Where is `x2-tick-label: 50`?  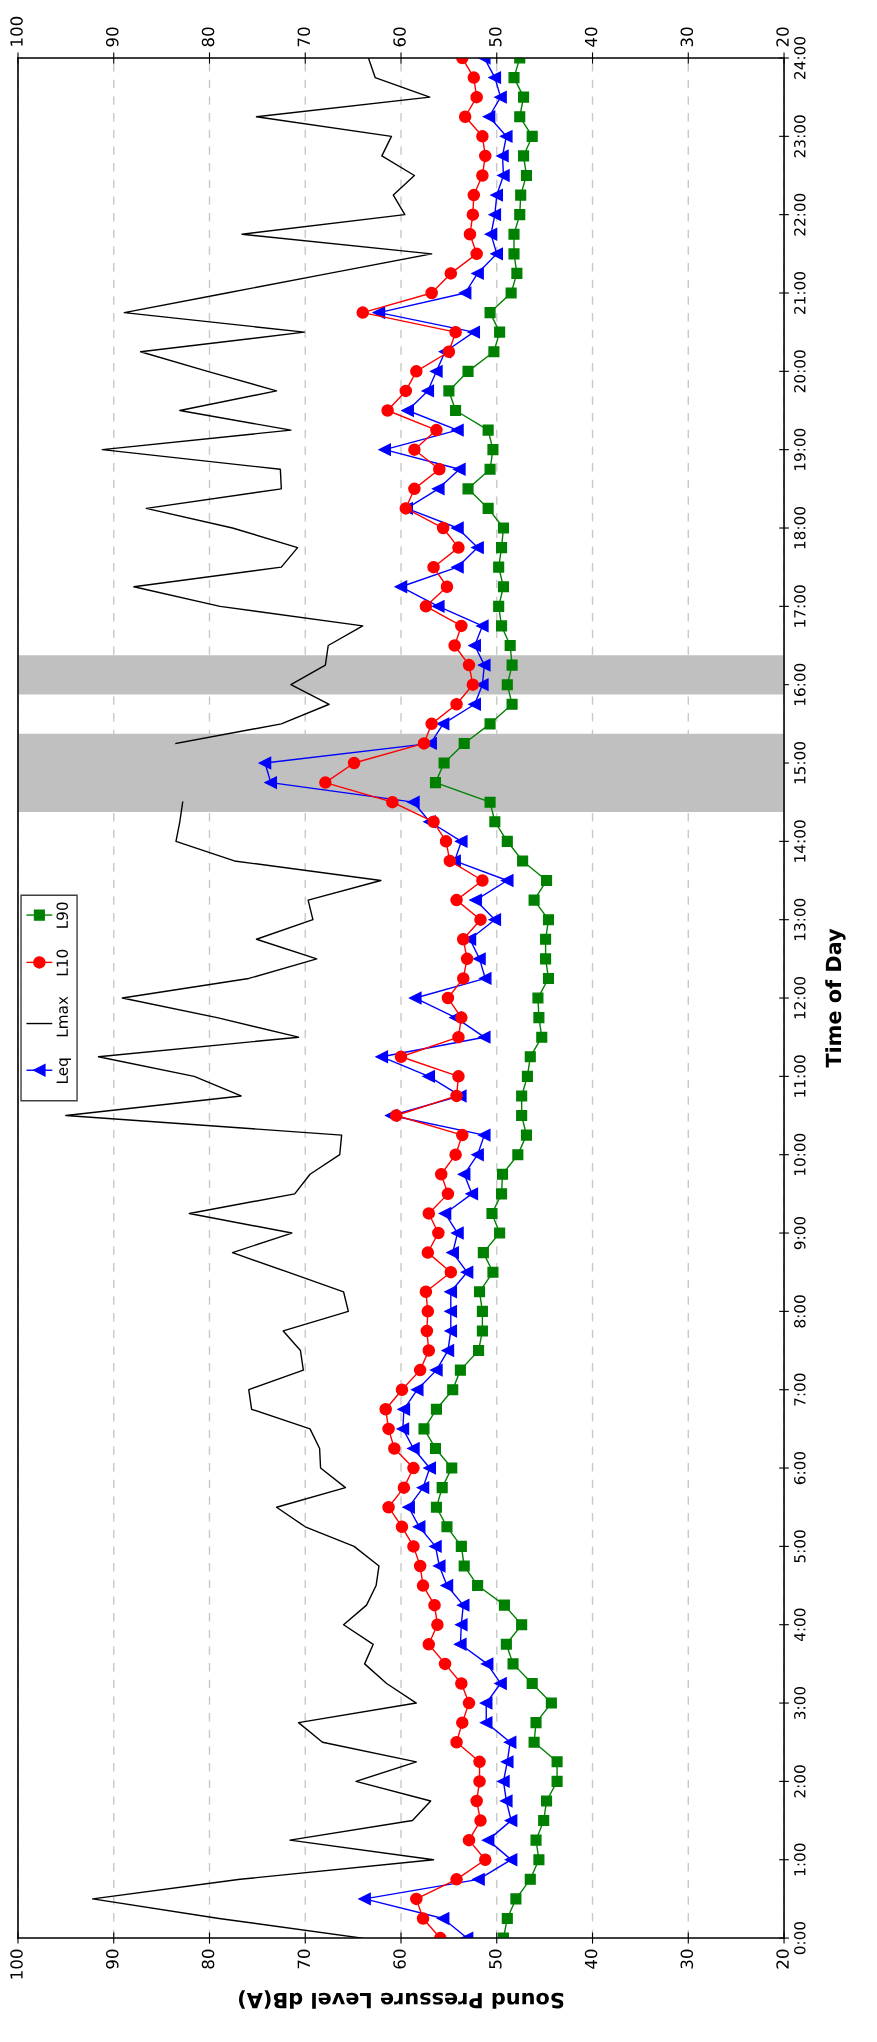 x2-tick-label: 50 is located at coordinates (495, 1959).